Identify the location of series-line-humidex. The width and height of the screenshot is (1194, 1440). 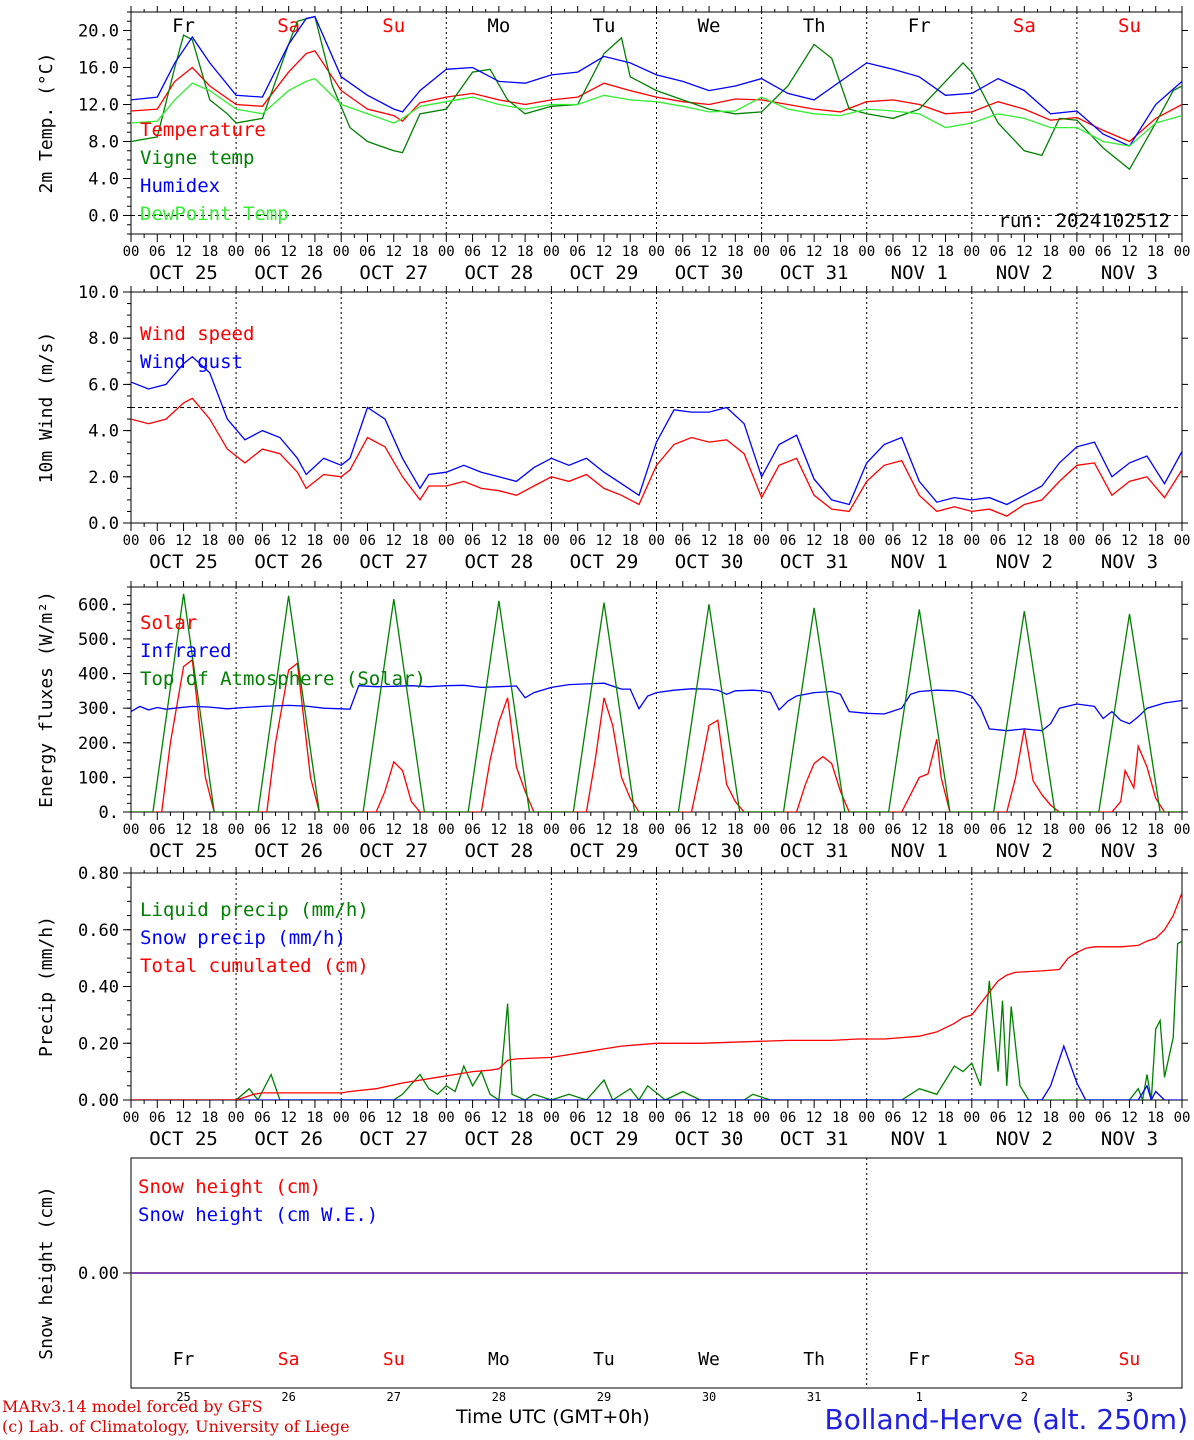
(656, 81).